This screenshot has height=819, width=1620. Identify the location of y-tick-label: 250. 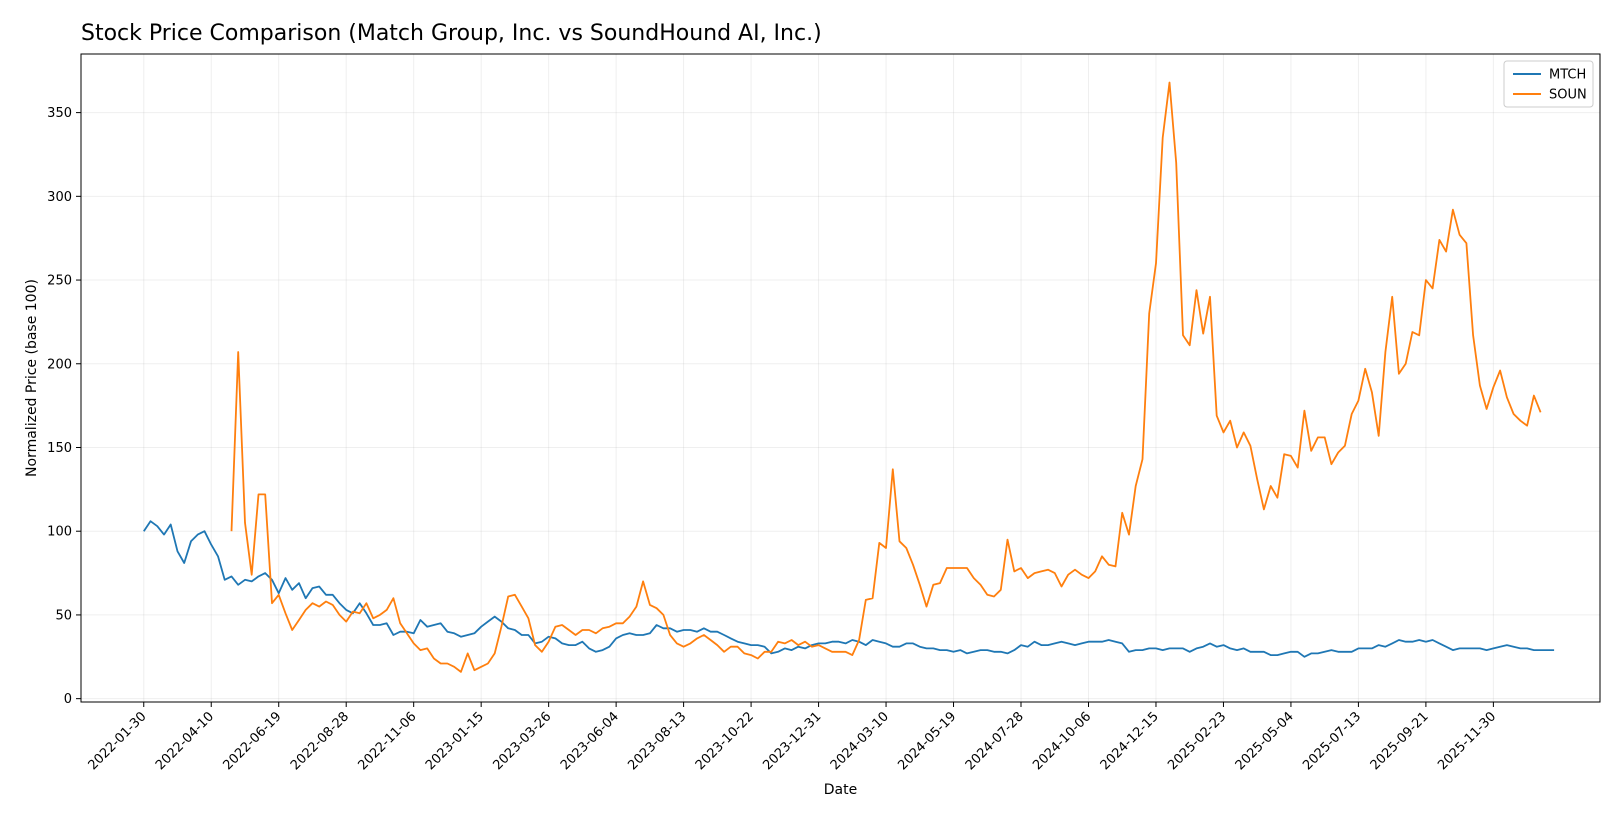
(59, 281).